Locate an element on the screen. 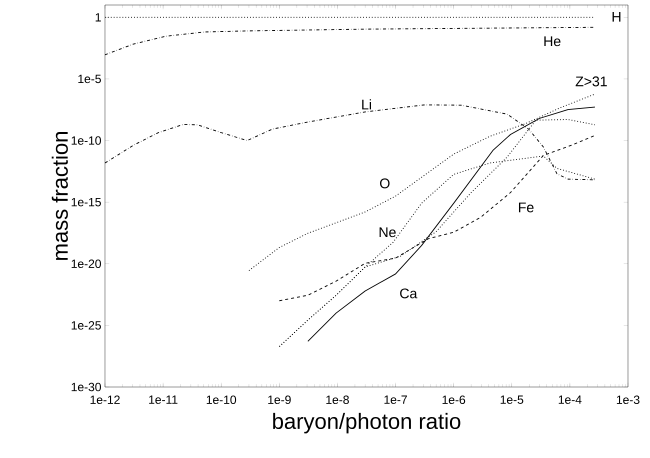 Image resolution: width=650 pixels, height=458 pixels. y-tick-label: 1e-25 is located at coordinates (86, 325).